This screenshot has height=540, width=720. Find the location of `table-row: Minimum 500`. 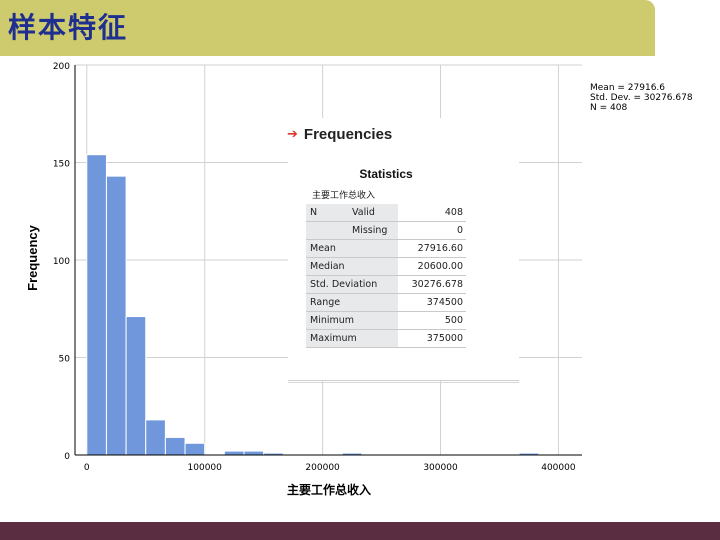

table-row: Minimum 500 is located at coordinates (386, 320).